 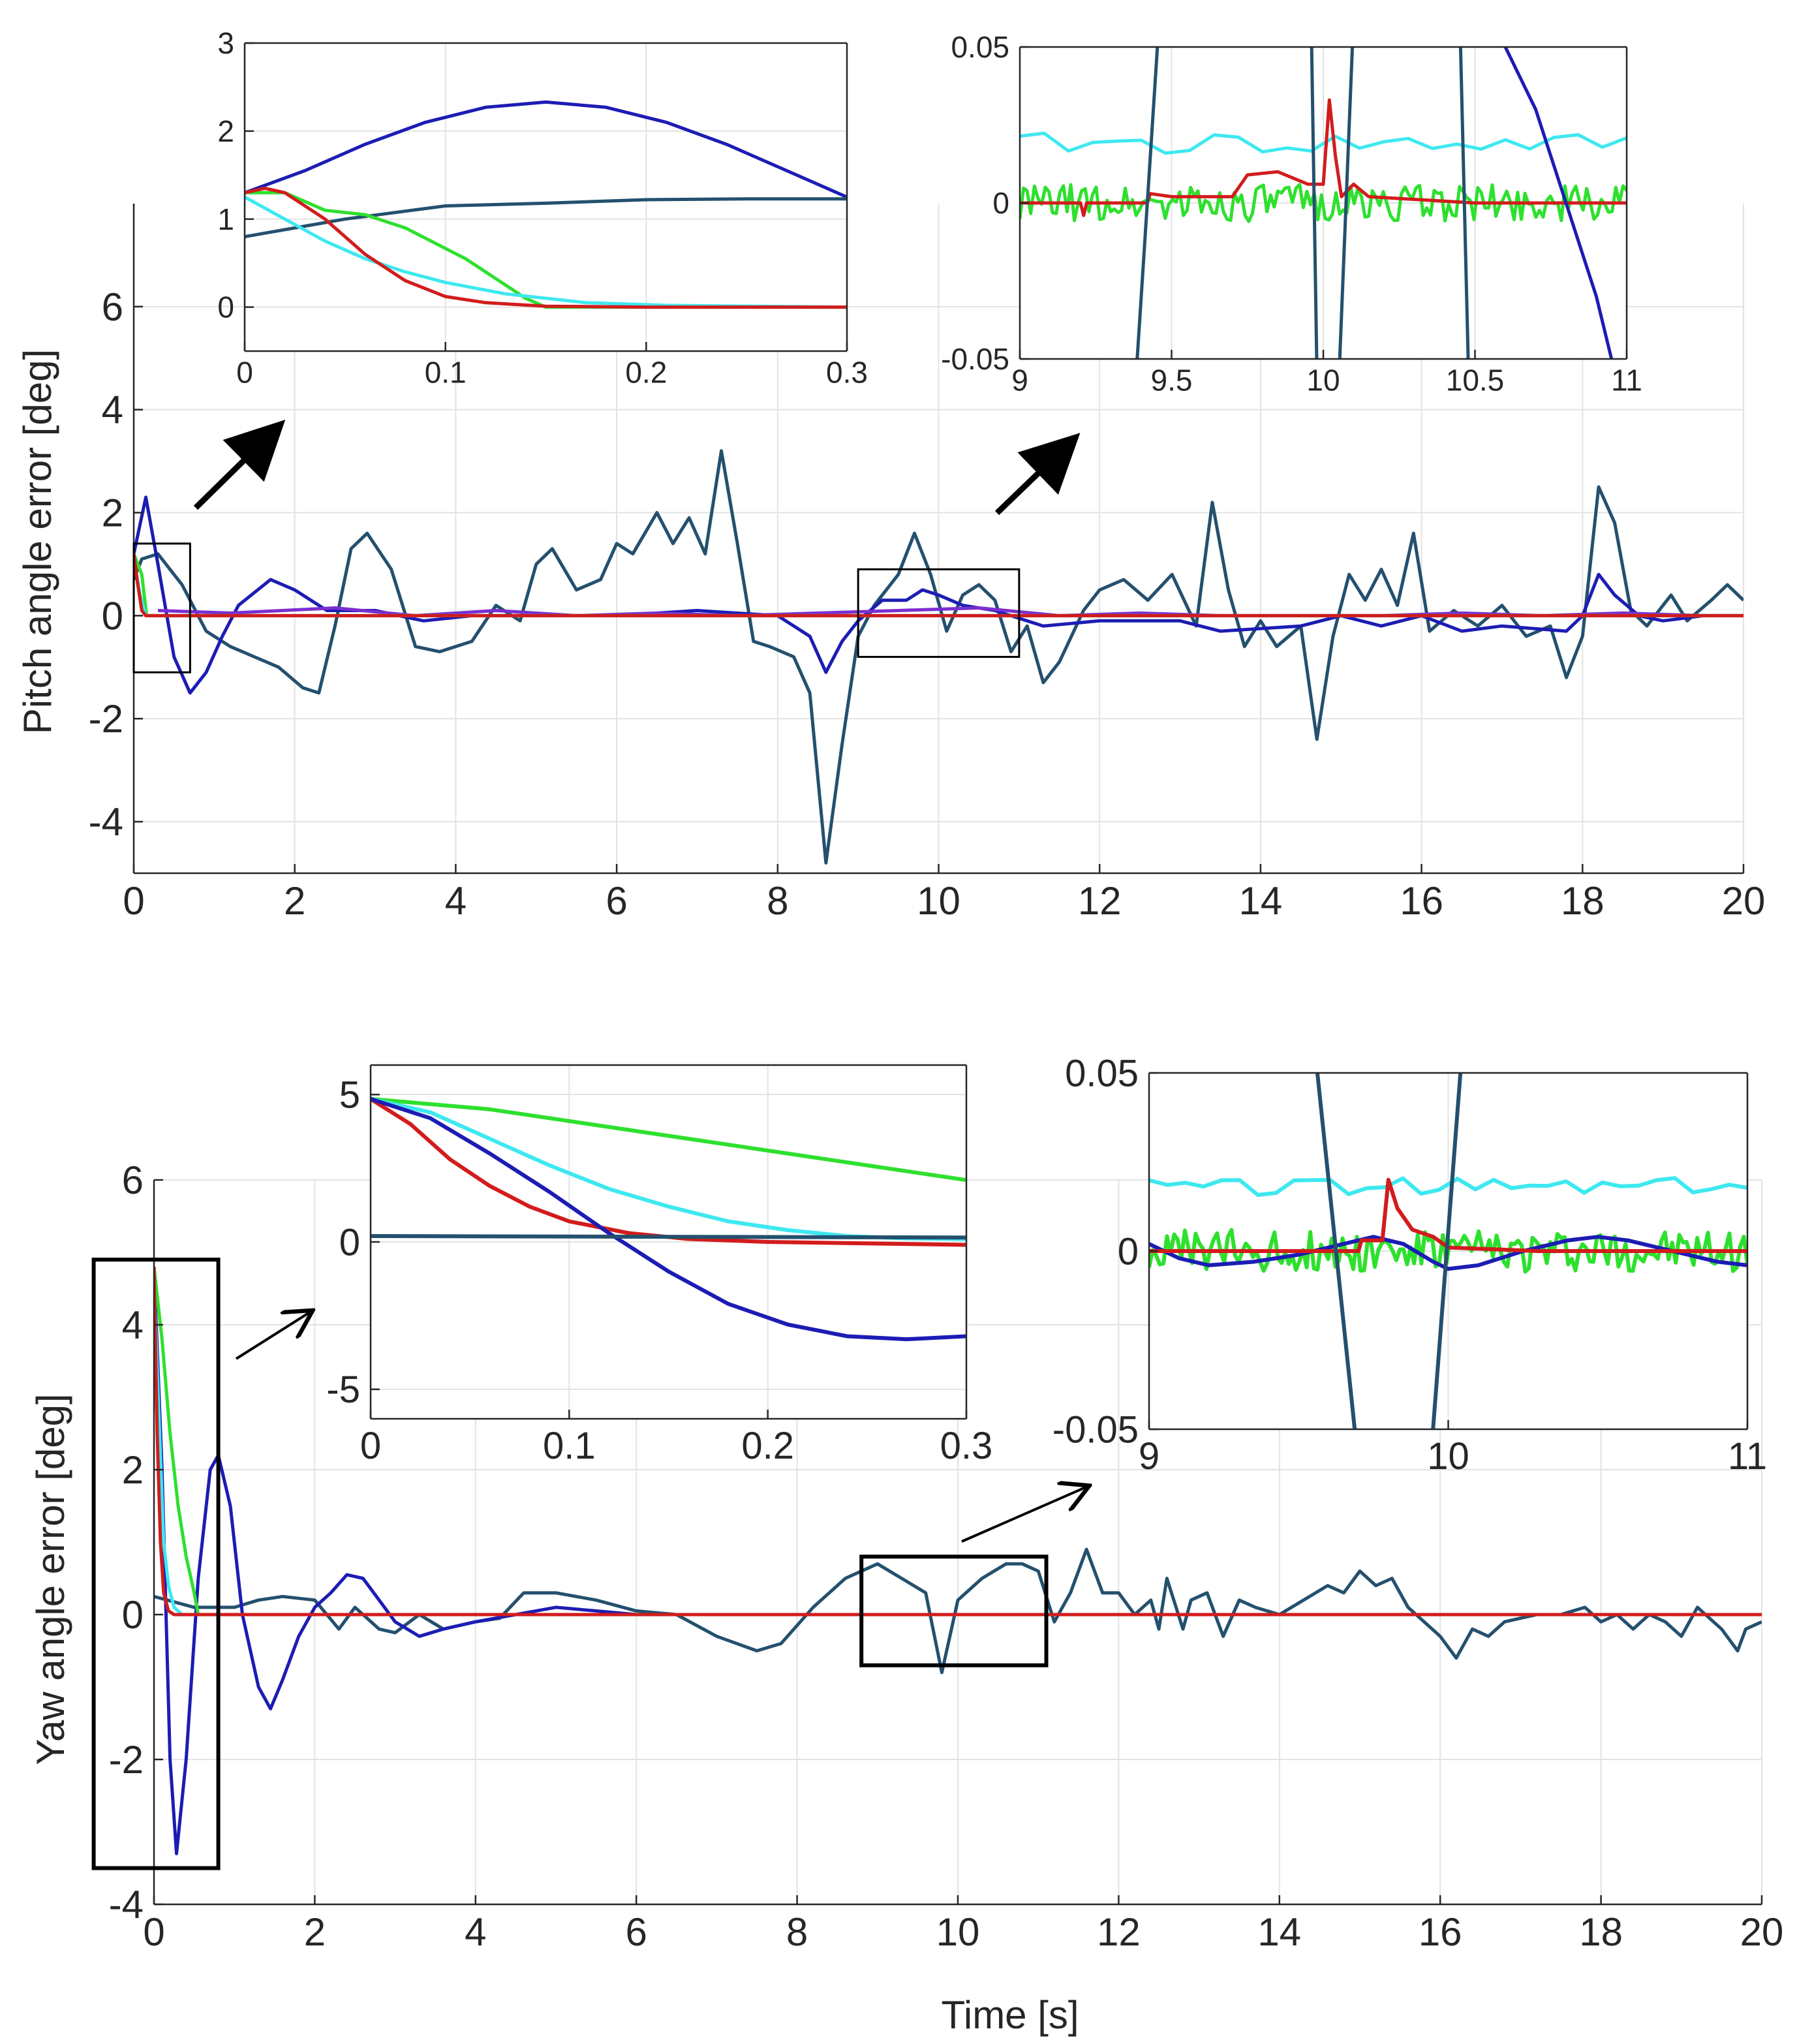 What do you see at coordinates (226, 43) in the screenshot?
I see `y-tick-label: 3` at bounding box center [226, 43].